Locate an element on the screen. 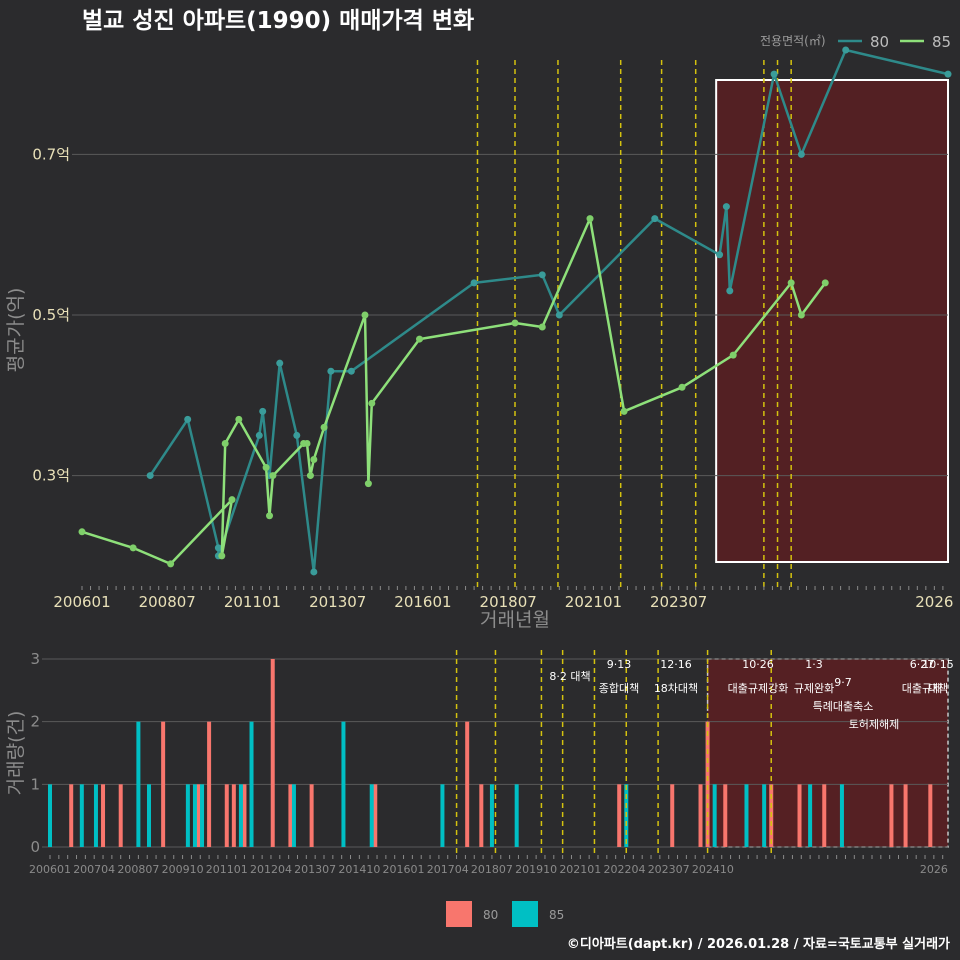 Image resolution: width=960 pixels, height=960 pixels. bar-policy-lines is located at coordinates (613, 753).